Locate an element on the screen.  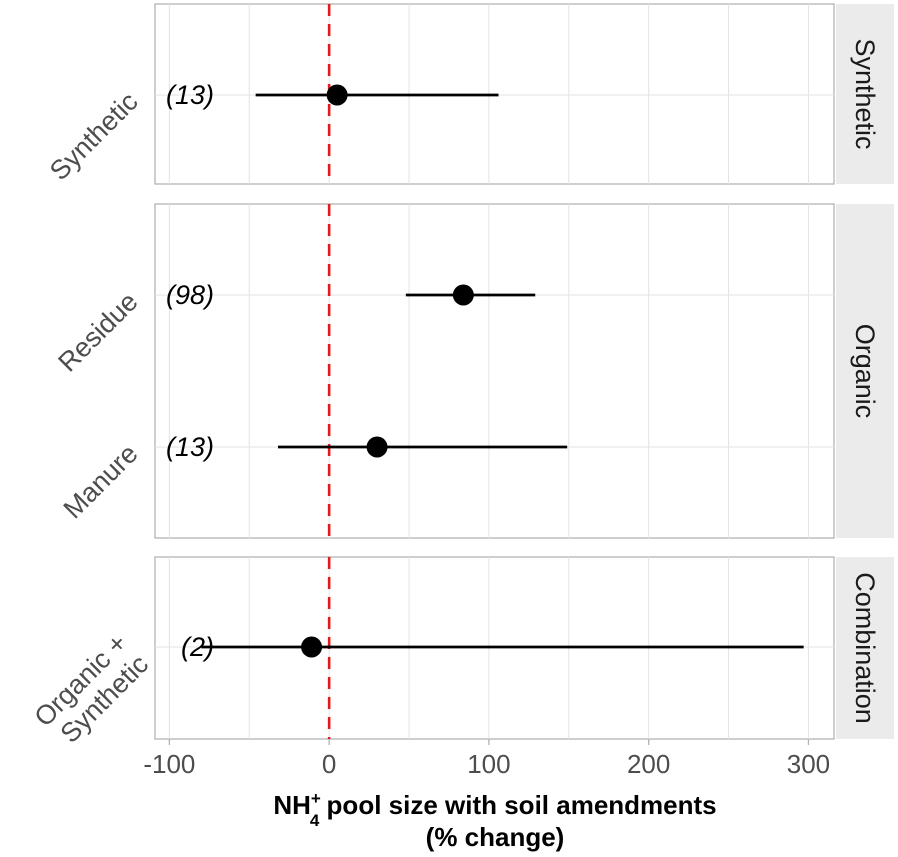
x-tick-label: 0 is located at coordinates (329, 764).